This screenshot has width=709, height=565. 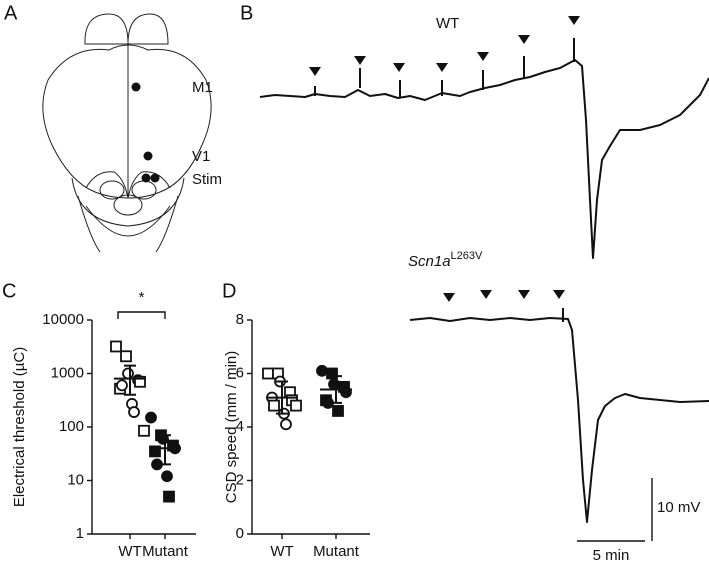 I want to click on allele-name: L263V, so click(x=467, y=256).